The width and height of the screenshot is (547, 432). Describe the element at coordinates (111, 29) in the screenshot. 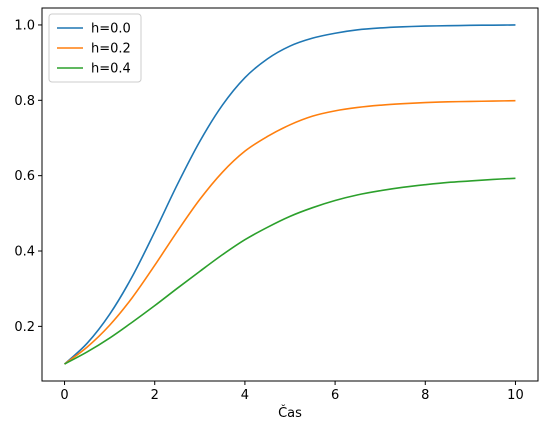

I see `legend-label: h=0.0` at that location.